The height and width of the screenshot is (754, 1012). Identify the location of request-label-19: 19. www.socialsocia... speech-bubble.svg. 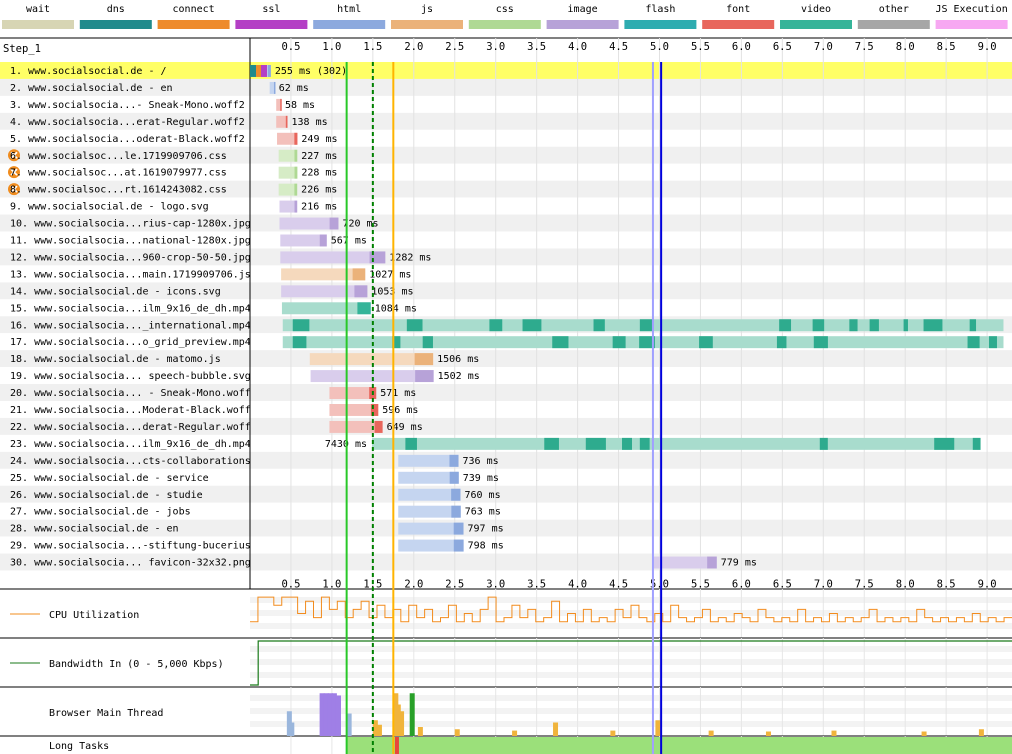
(130, 376).